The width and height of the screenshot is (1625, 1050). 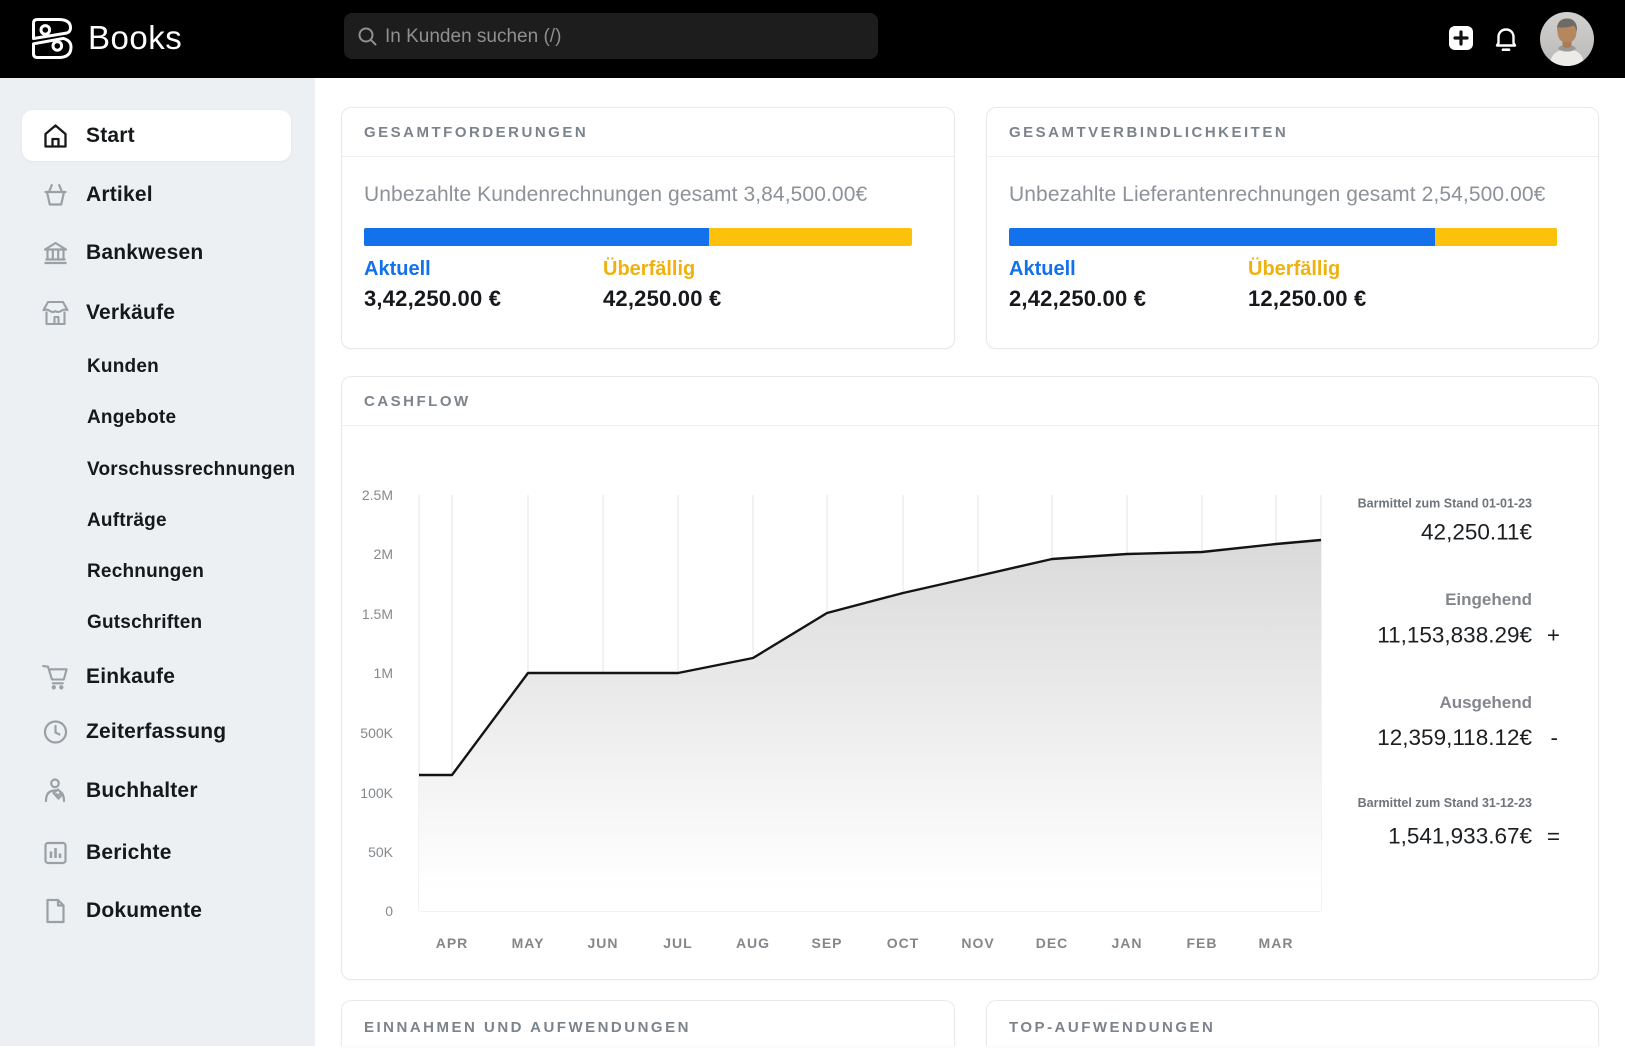 What do you see at coordinates (1476, 532) in the screenshot?
I see `svg-text: 42,250.11€` at bounding box center [1476, 532].